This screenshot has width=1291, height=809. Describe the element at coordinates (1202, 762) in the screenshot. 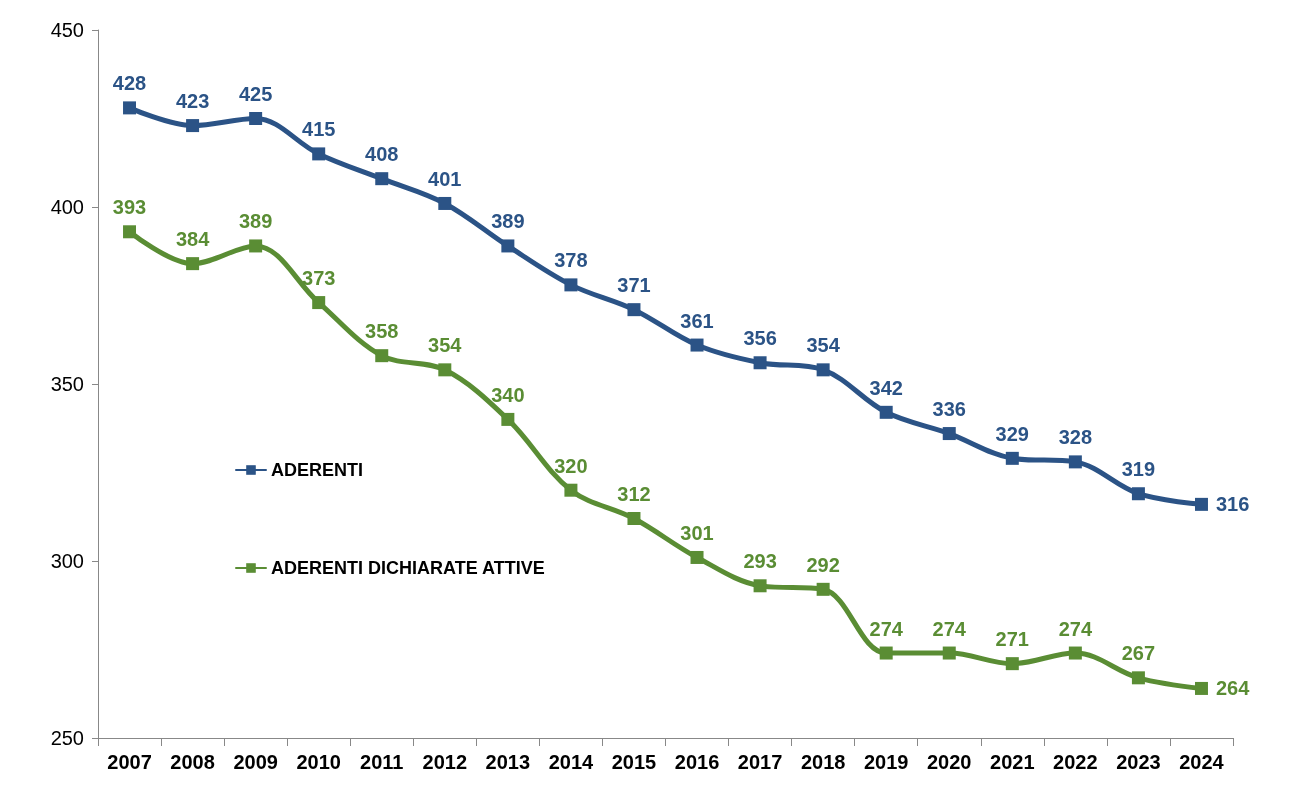

I see `x-tick-label: 2024` at that location.